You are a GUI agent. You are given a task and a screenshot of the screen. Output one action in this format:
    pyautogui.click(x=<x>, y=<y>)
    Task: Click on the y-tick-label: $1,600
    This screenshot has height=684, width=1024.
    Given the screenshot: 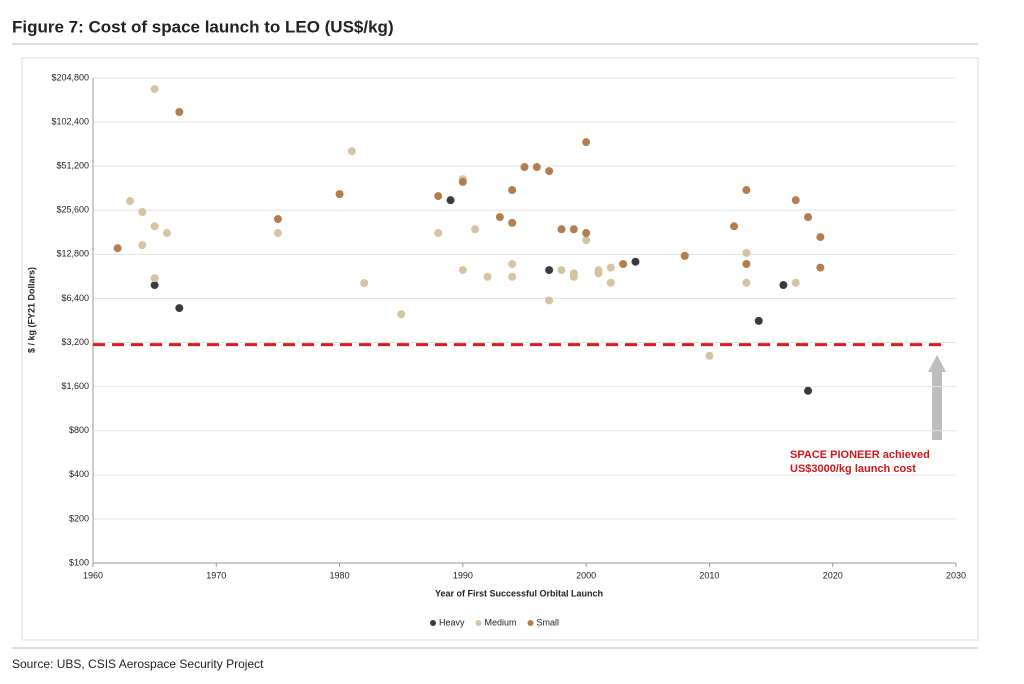 What is the action you would take?
    pyautogui.click(x=75, y=386)
    